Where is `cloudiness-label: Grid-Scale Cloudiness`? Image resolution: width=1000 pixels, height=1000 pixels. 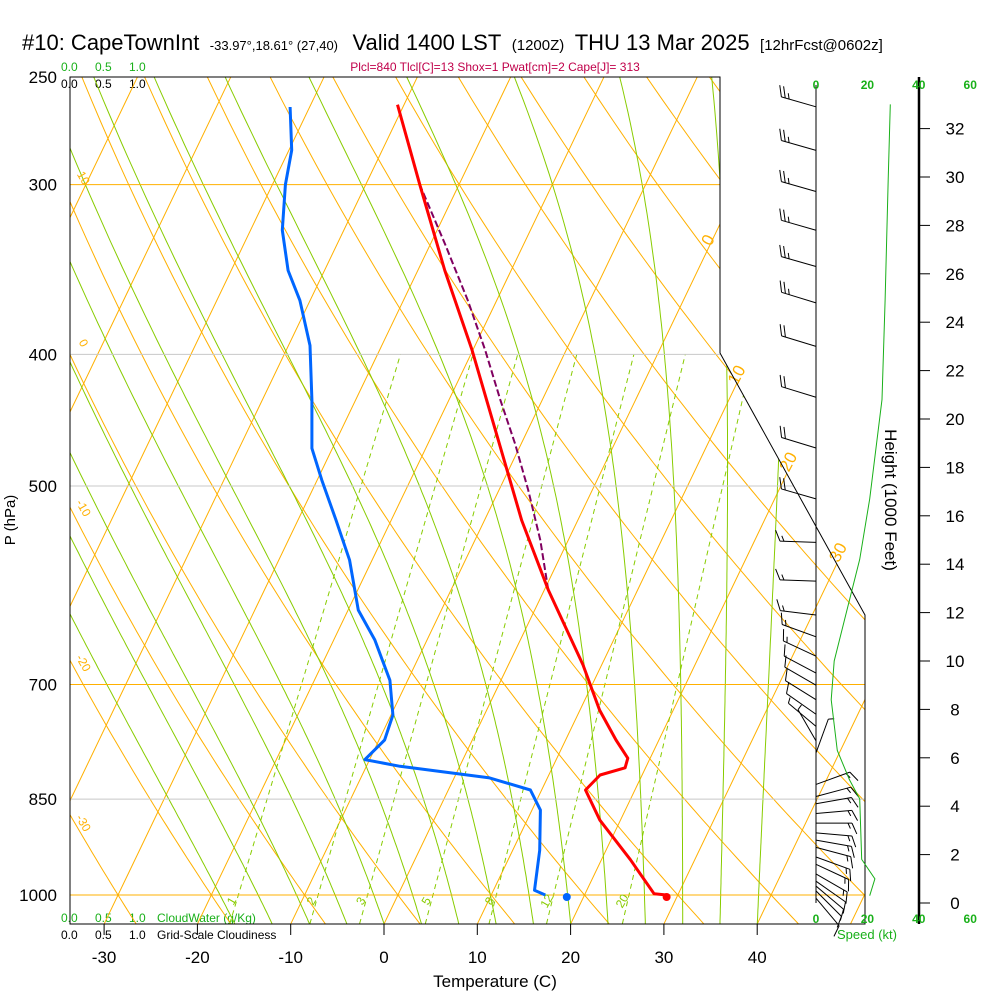 cloudiness-label: Grid-Scale Cloudiness is located at coordinates (216, 935).